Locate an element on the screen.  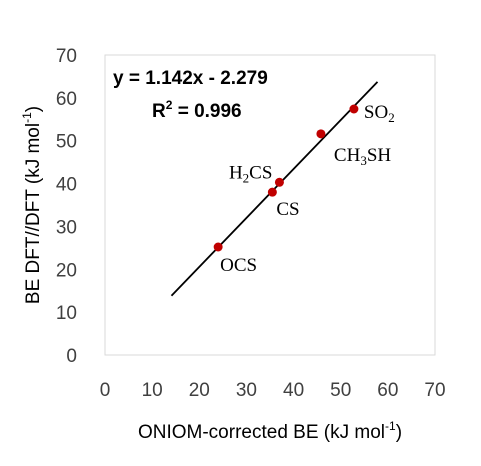
x-tick-label: 50 is located at coordinates (340, 390).